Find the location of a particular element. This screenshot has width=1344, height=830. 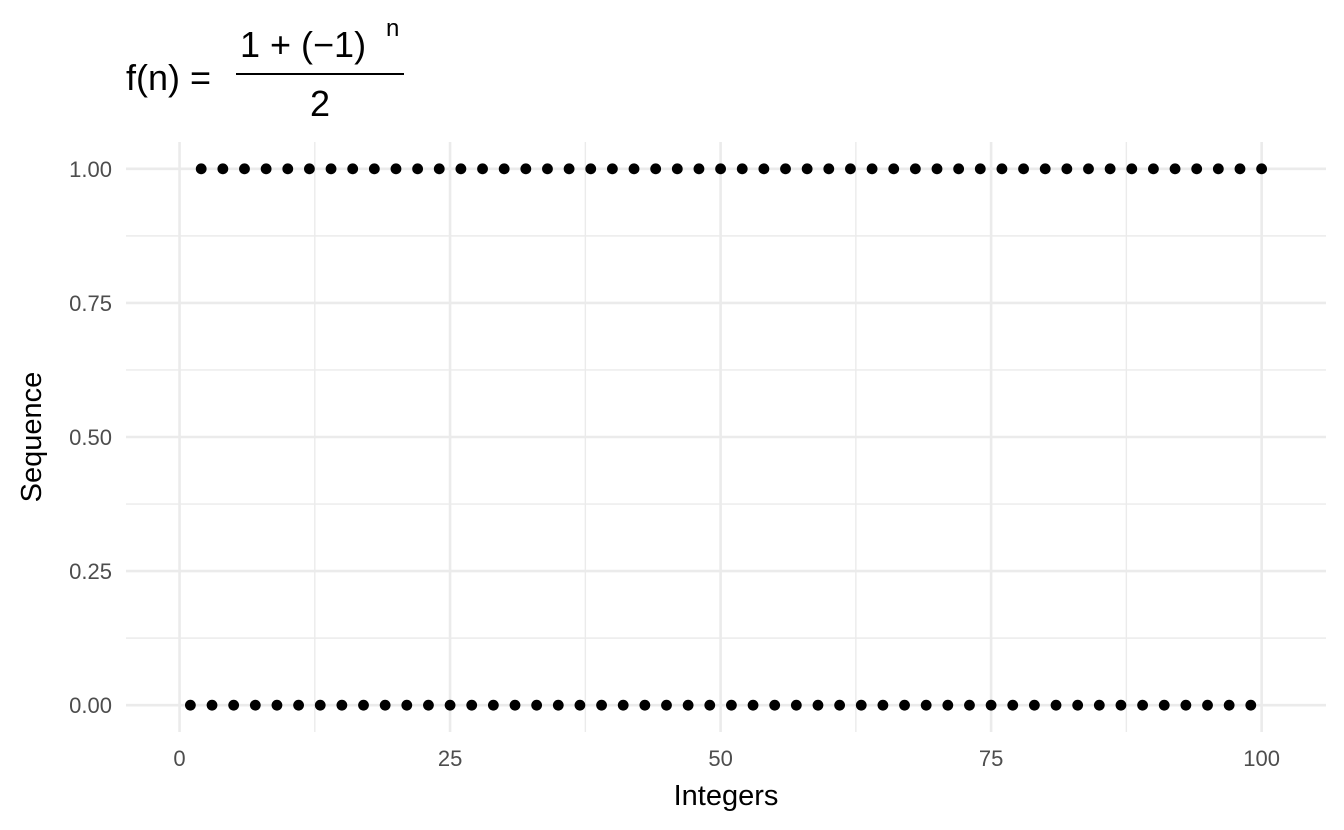

x-tick-label: 0 is located at coordinates (179, 758).